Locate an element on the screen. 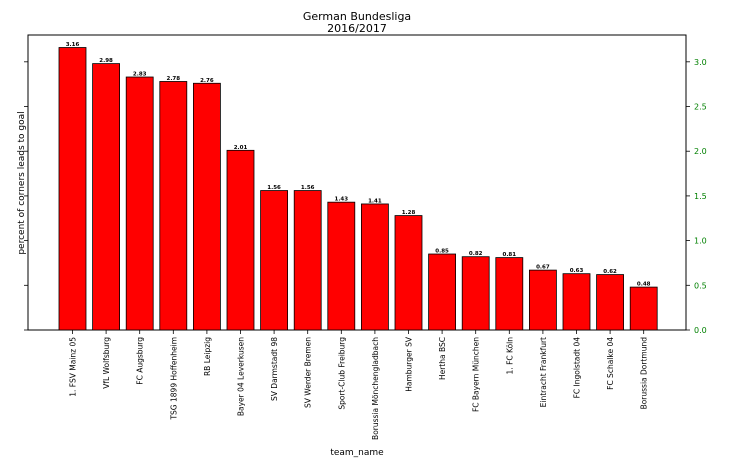 The image size is (730, 467). data-label: 1.41 is located at coordinates (375, 201).